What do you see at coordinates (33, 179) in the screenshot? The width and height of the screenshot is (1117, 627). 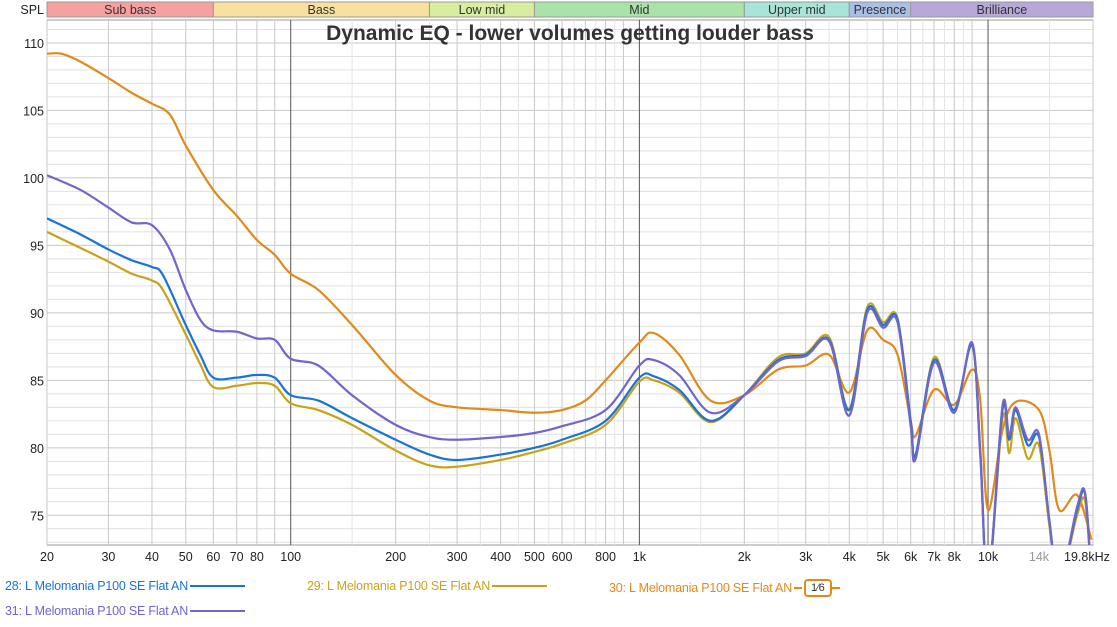 I see `y-tick-label: 100` at bounding box center [33, 179].